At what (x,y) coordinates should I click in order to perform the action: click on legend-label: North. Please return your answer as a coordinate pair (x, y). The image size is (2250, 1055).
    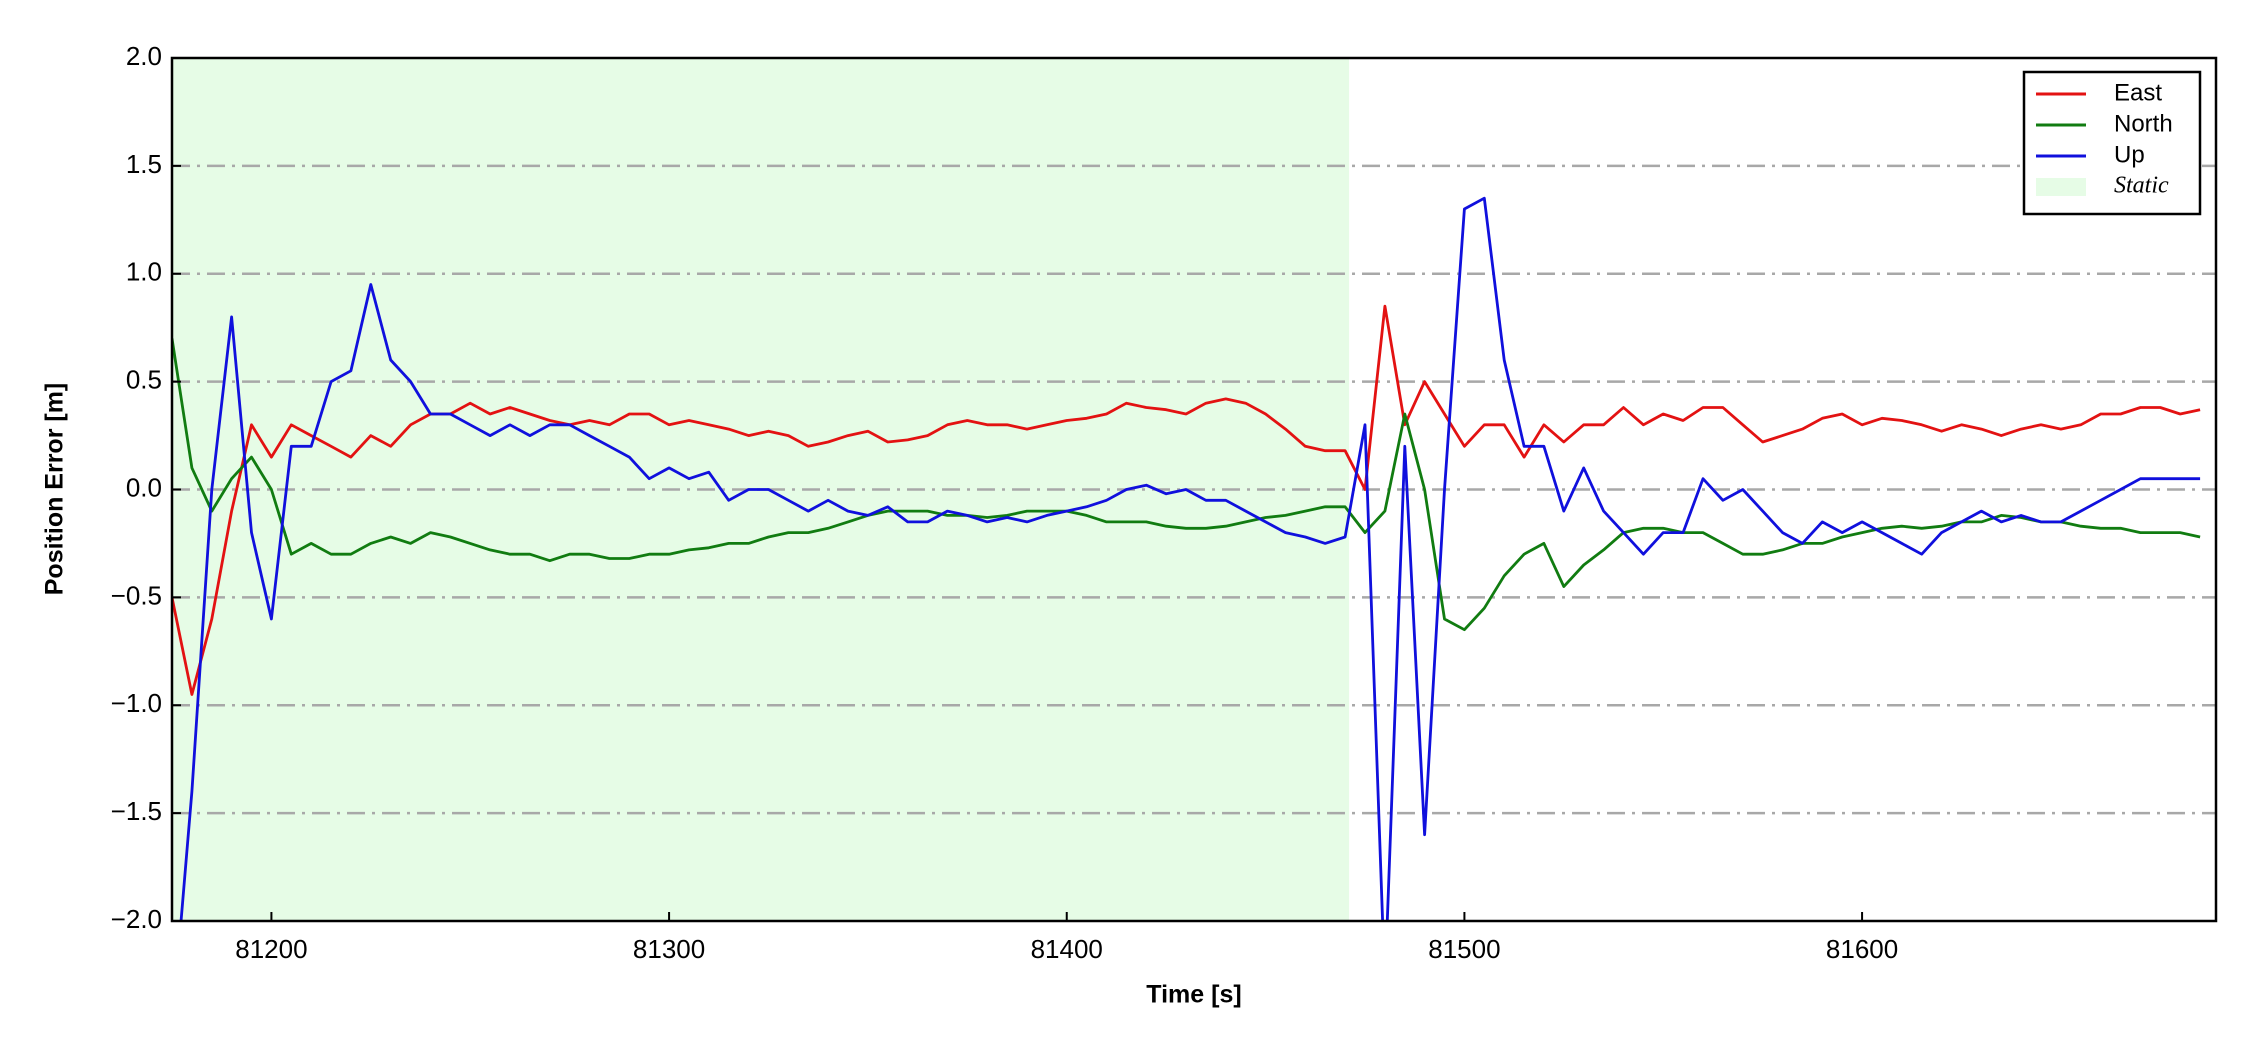
    Looking at the image, I should click on (2143, 123).